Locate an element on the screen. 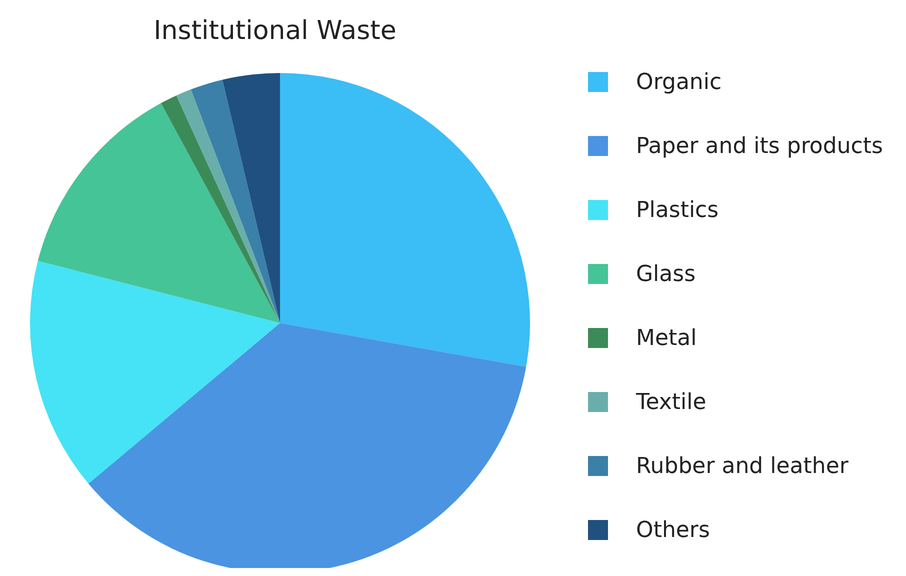  legend-label: Glass is located at coordinates (666, 274).